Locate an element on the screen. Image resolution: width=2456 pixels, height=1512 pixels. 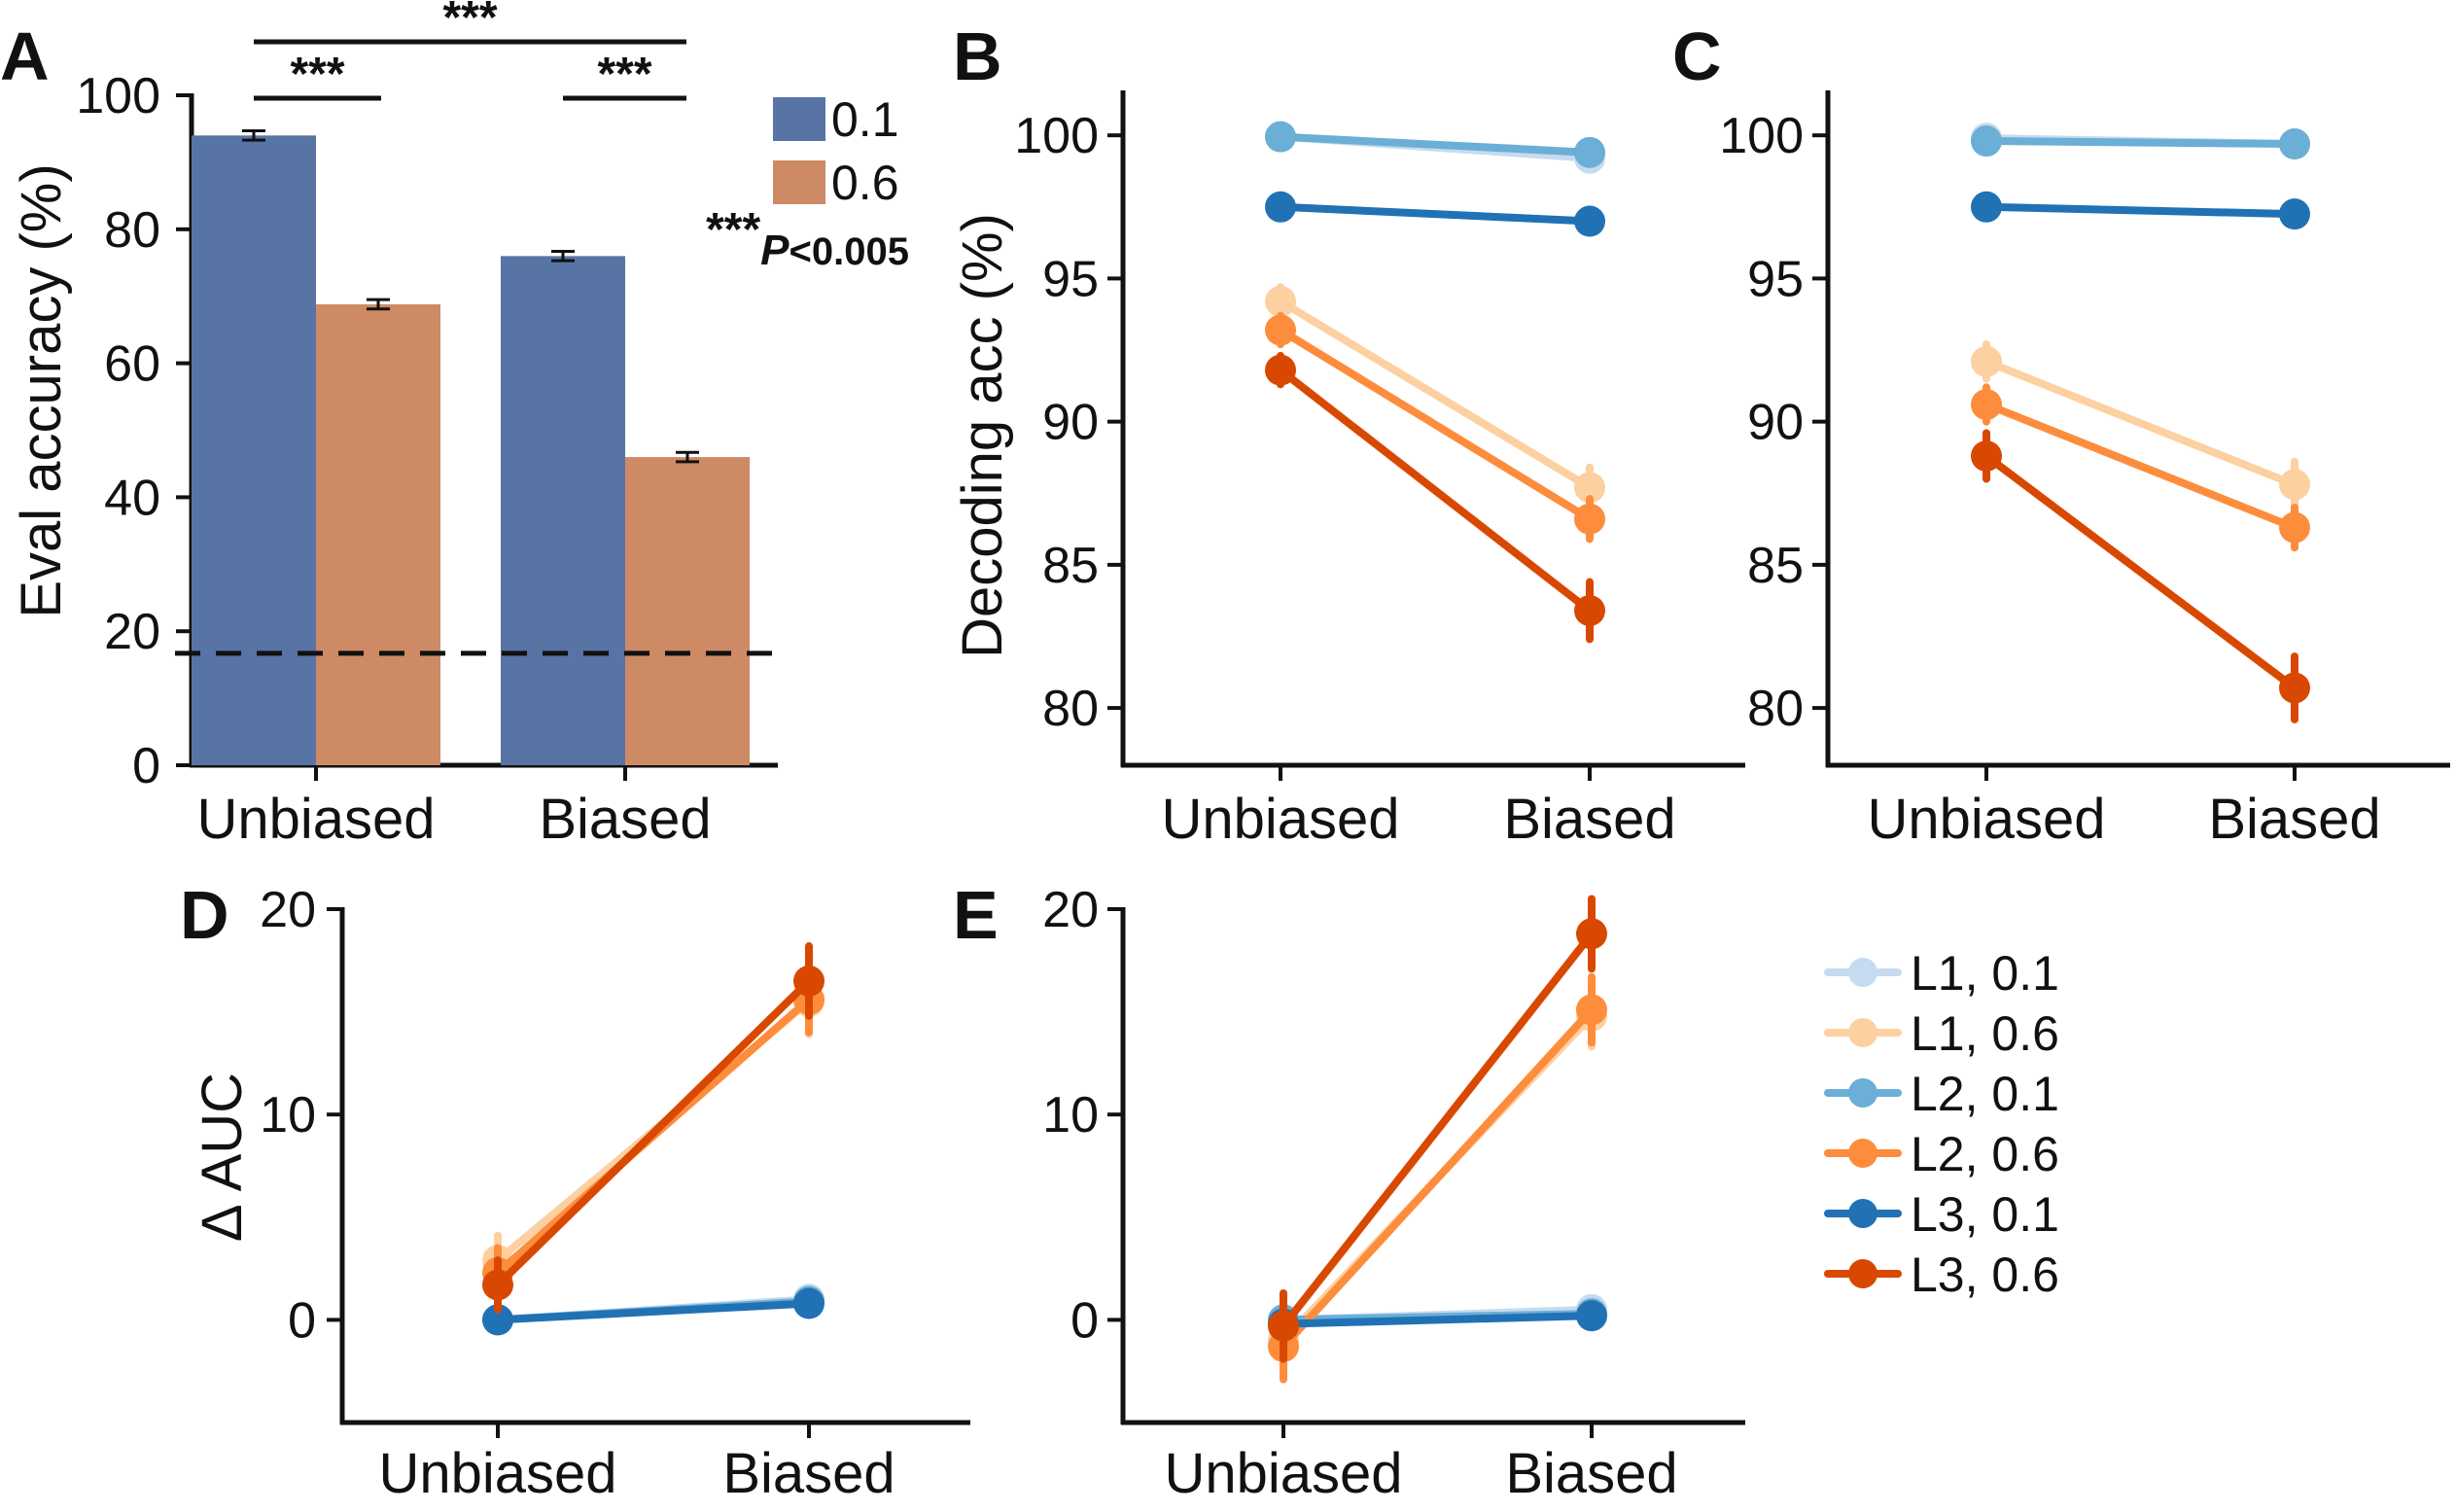
legend-label: L2, 0.6 is located at coordinates (1985, 1154).